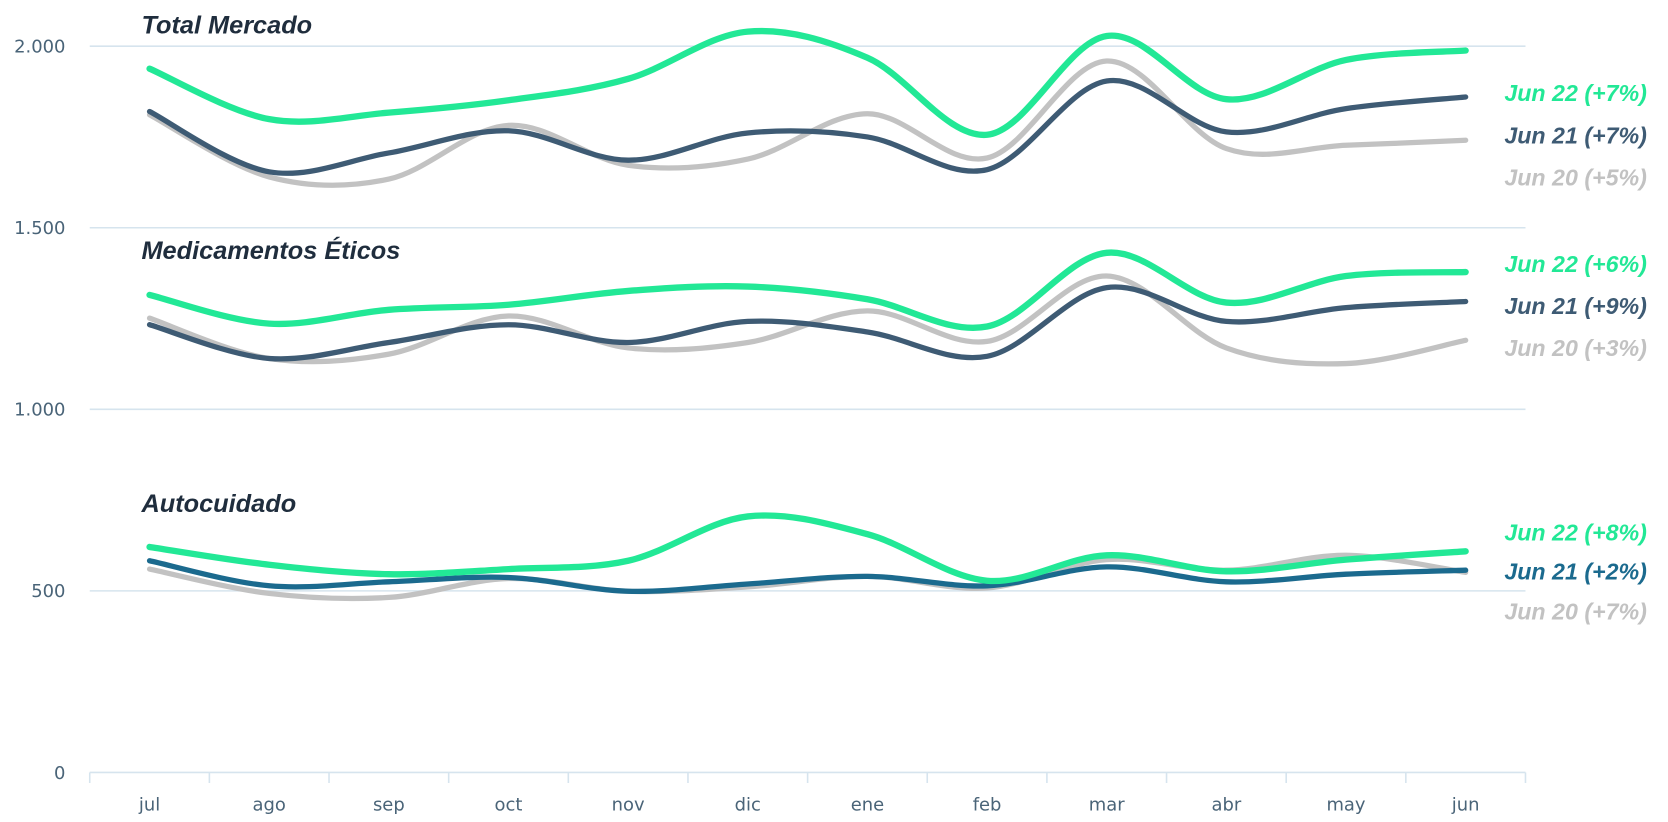  I want to click on y-tick-label: 0, so click(59, 773).